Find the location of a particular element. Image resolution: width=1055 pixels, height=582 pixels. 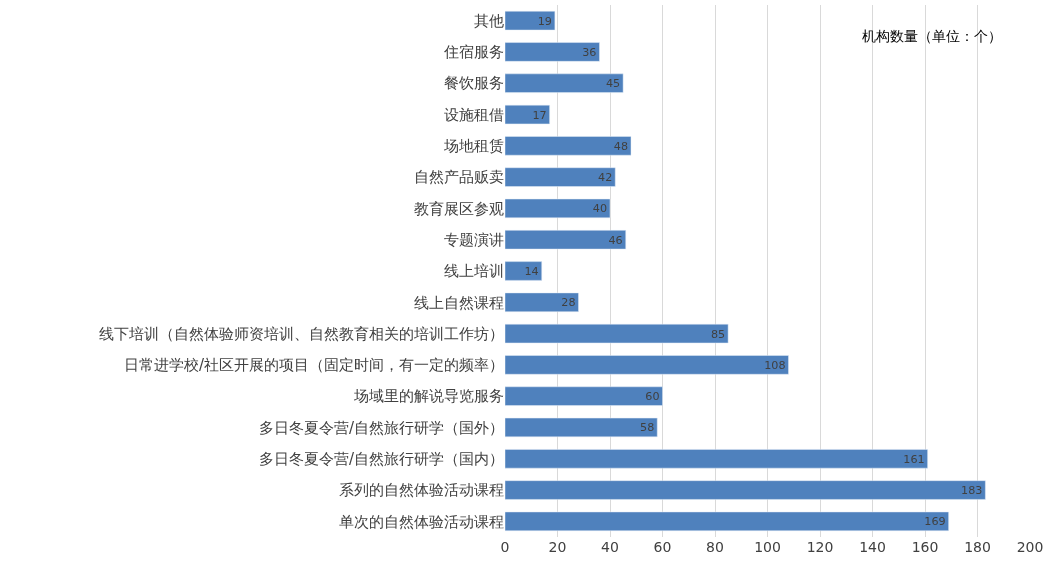

y-tick-label: 住宿服务 is located at coordinates (473, 52).